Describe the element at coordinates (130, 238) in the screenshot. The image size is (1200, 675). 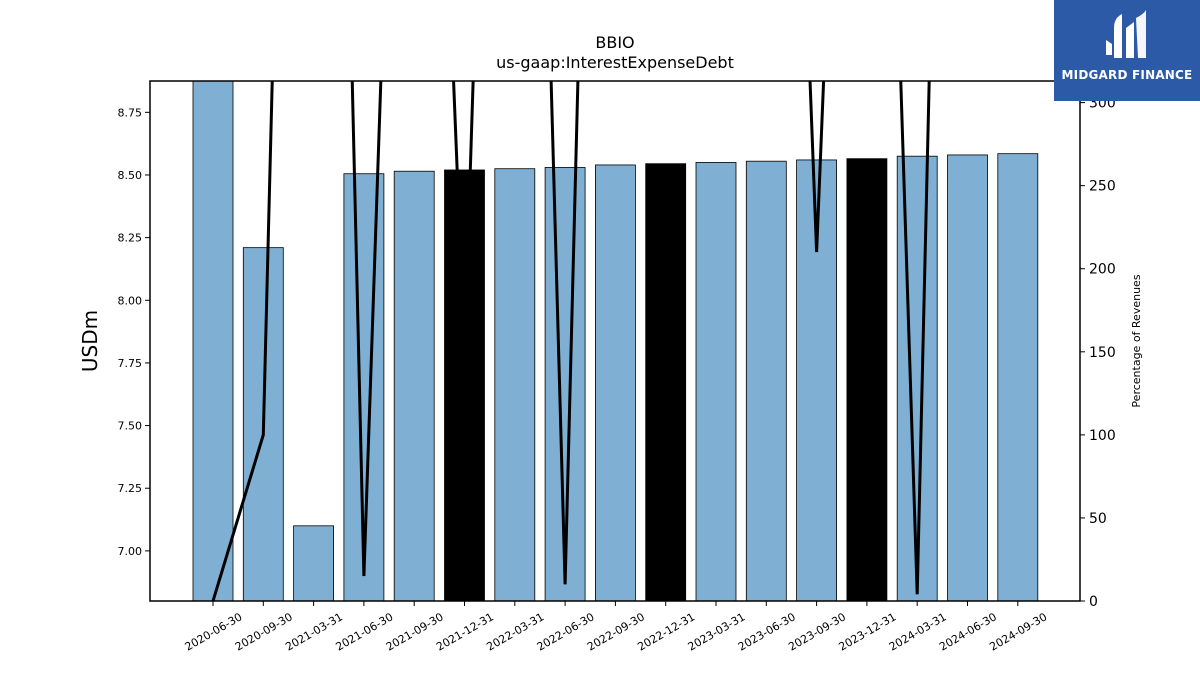
I see `y-tick-label: 8.25` at that location.